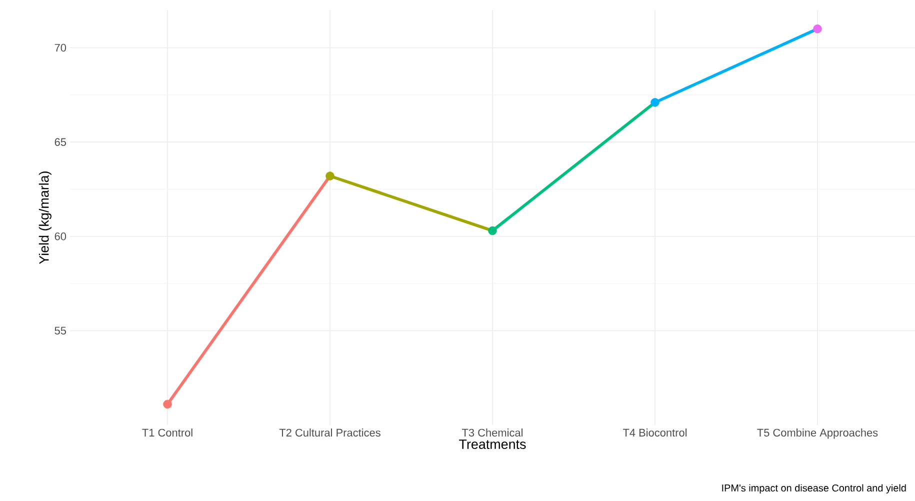 The width and height of the screenshot is (915, 501). Describe the element at coordinates (492, 432) in the screenshot. I see `x-tick-label: T3 Chemical` at that location.